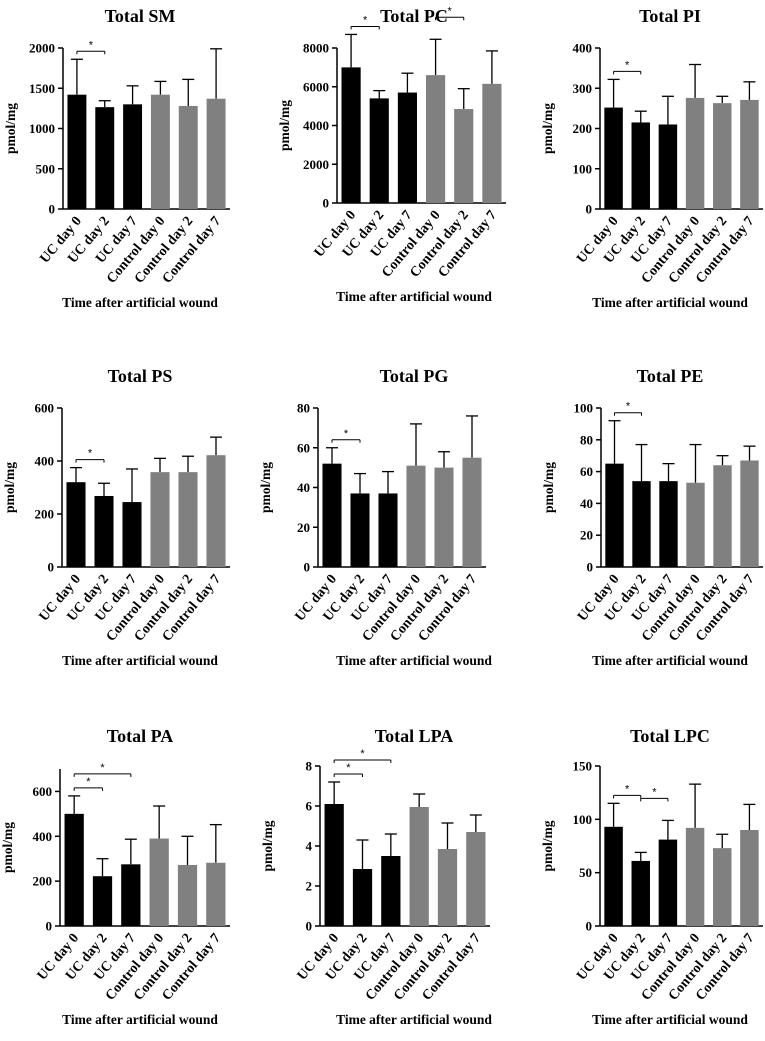 The width and height of the screenshot is (765, 1041). Describe the element at coordinates (583, 88) in the screenshot. I see `y-tick-label: 300` at that location.